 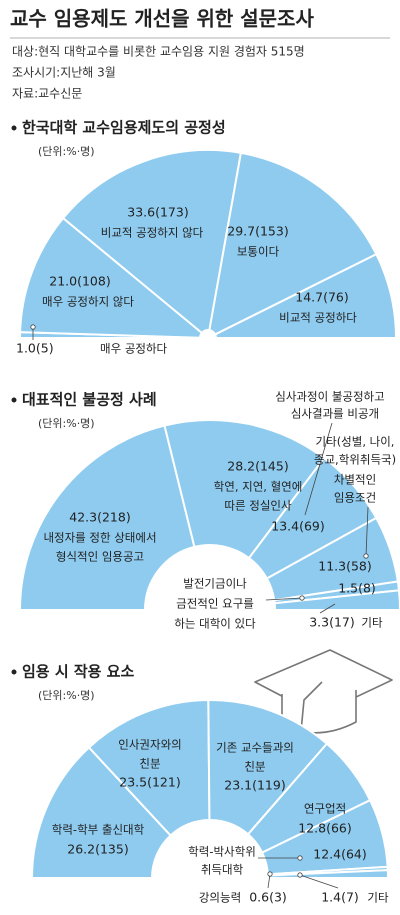 I want to click on category-label: 기타(성별, 나이,, so click(x=355, y=442).